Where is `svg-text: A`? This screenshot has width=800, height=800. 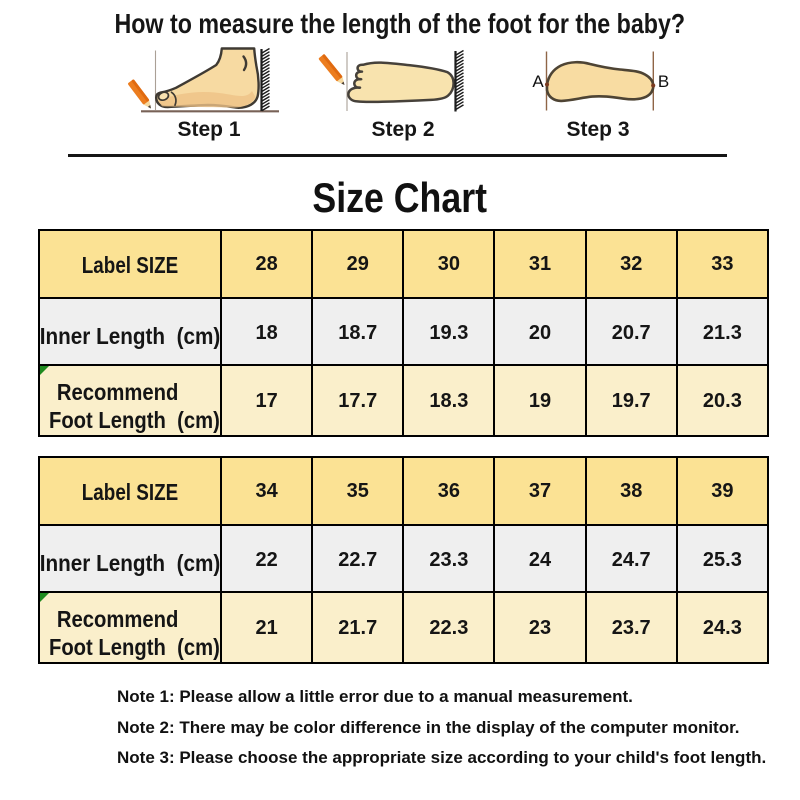 svg-text: A is located at coordinates (538, 81).